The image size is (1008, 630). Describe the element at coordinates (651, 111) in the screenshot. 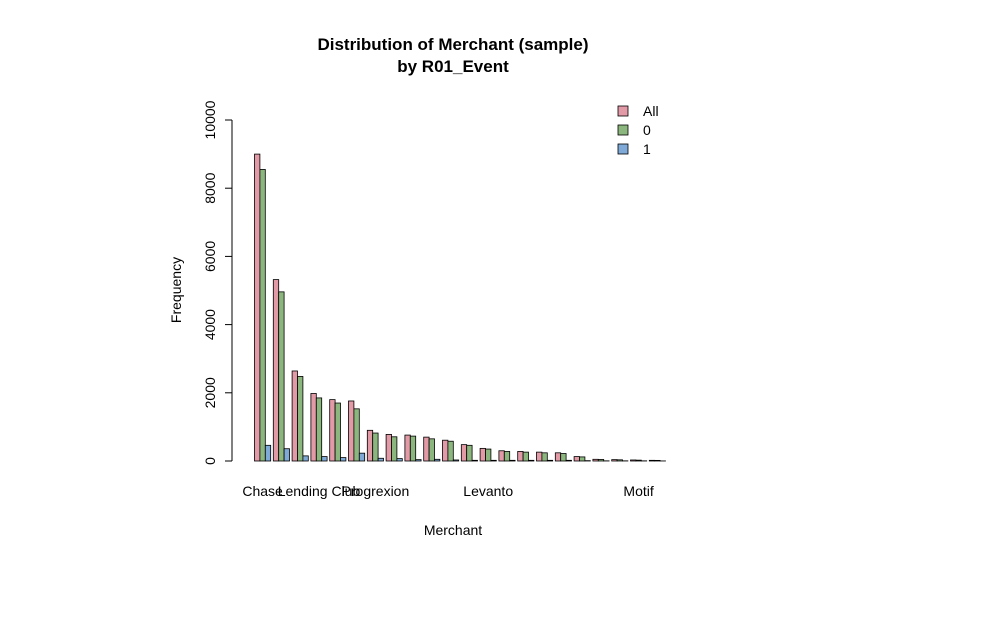

I see `legend-label: All` at that location.